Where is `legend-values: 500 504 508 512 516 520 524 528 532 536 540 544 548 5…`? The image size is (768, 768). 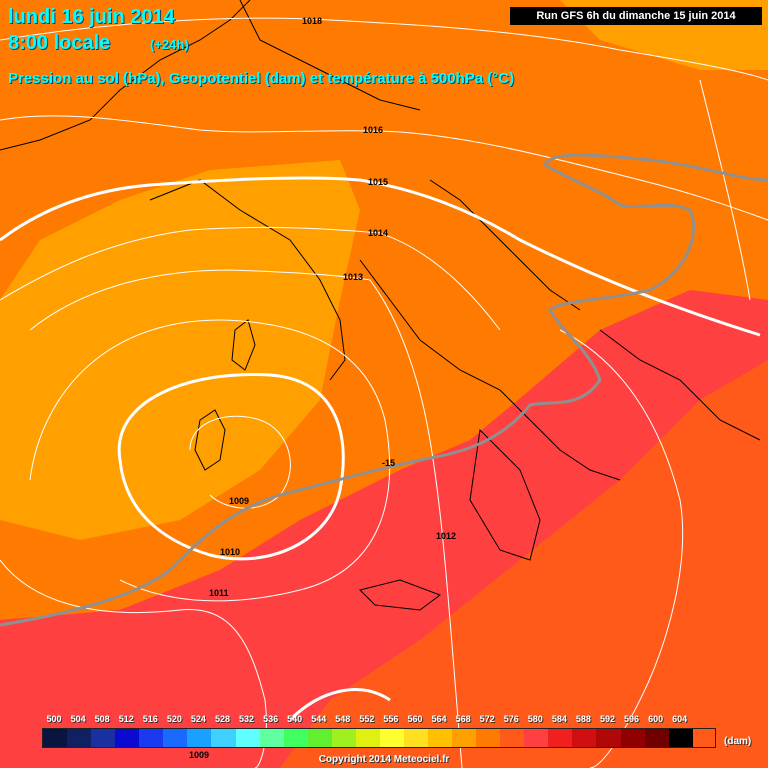 legend-values: 500 504 508 512 516 520 524 528 532 536 540 544 548 5… is located at coordinates (379, 721).